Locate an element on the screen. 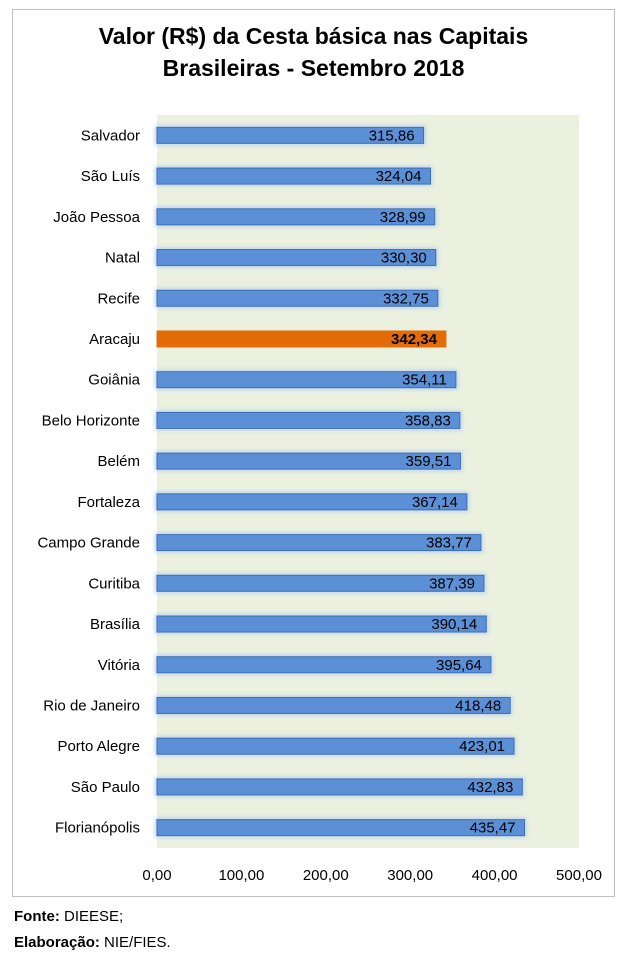  value-label-4: 332,75 is located at coordinates (406, 298).